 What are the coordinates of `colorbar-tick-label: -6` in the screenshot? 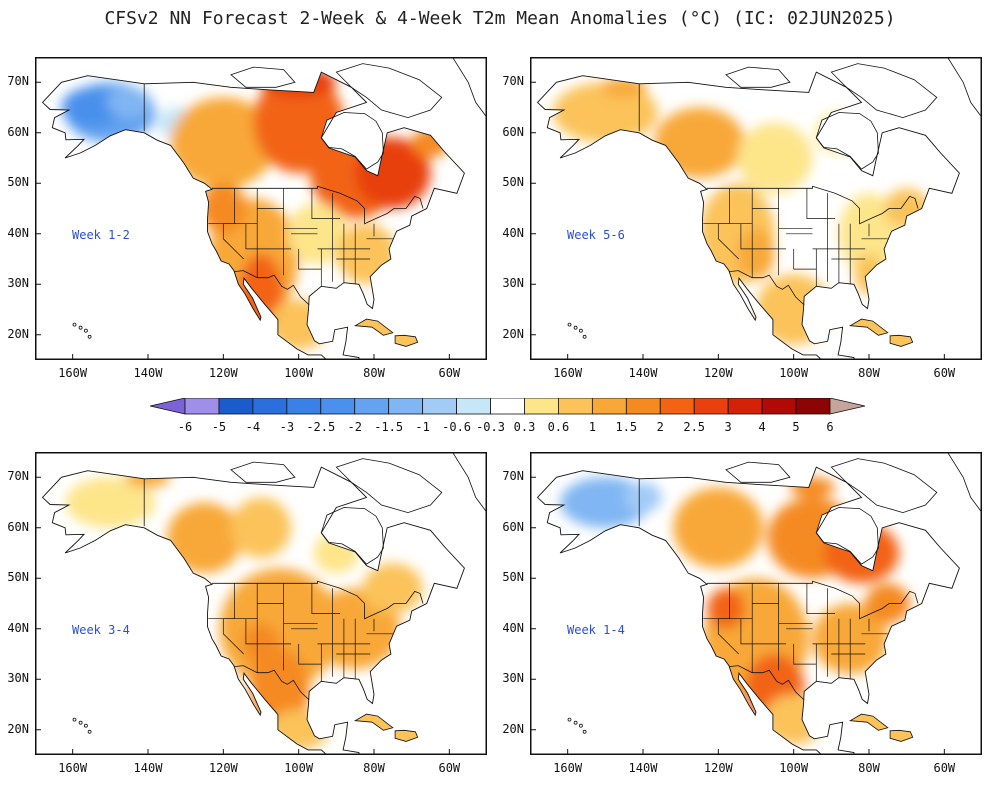 It's located at (185, 427).